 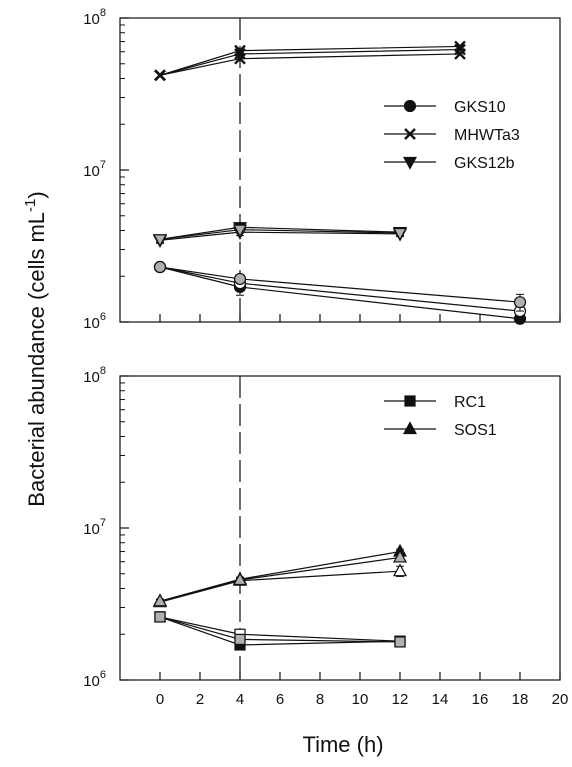 What do you see at coordinates (475, 430) in the screenshot?
I see `legend-label: SOS1` at bounding box center [475, 430].